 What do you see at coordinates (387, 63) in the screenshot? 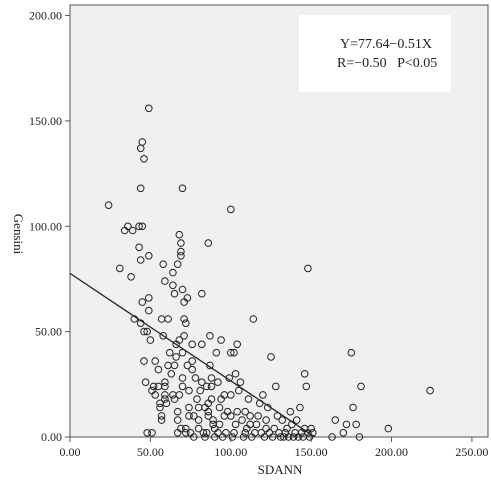
I see `annotation-stats: R=−0.50 P<0.05` at bounding box center [387, 63].